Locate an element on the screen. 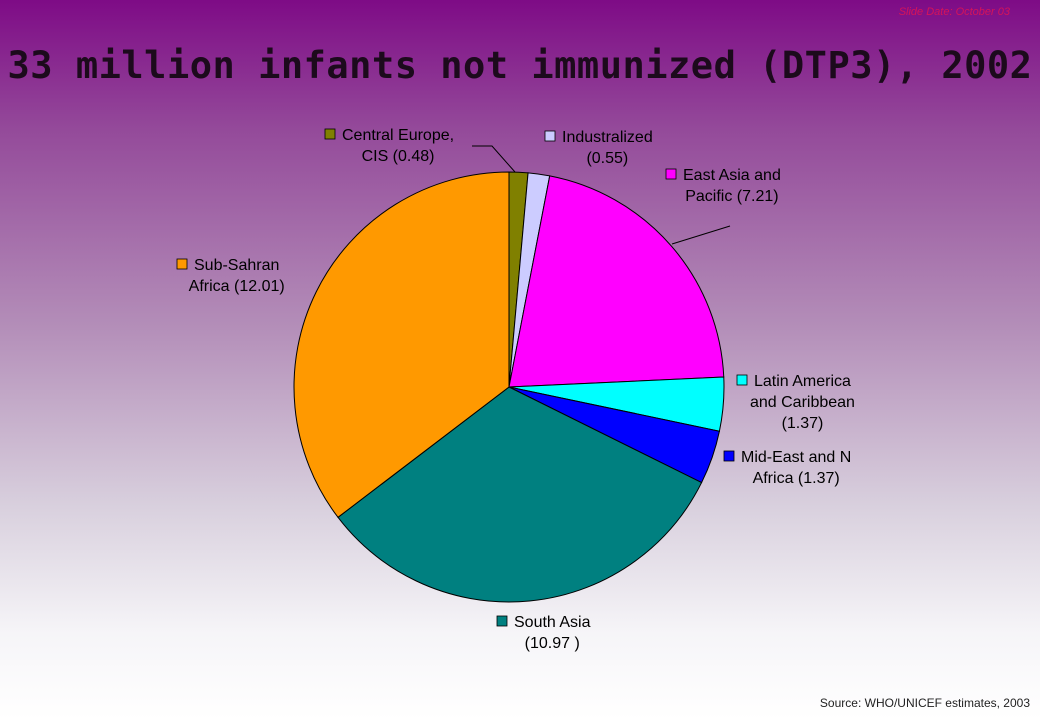 The height and width of the screenshot is (720, 1040). slice-label-text-sub-sahran-africa: Sub-Sahran Africa (12.01) is located at coordinates (237, 276).